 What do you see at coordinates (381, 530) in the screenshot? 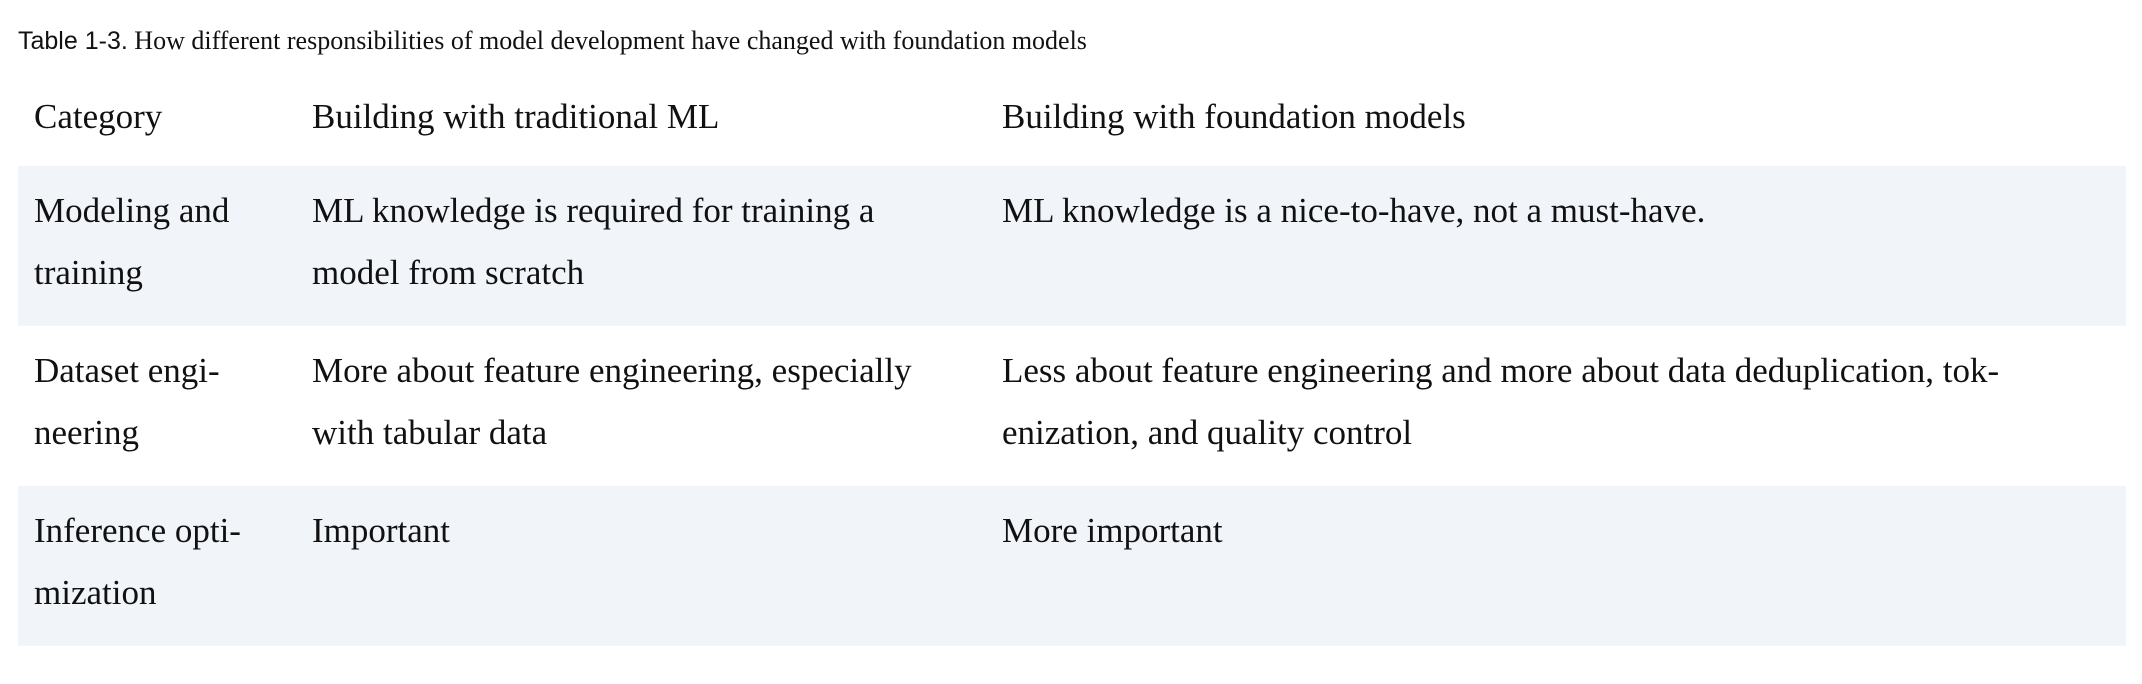
I see `cell-traditional-ml: Important` at bounding box center [381, 530].